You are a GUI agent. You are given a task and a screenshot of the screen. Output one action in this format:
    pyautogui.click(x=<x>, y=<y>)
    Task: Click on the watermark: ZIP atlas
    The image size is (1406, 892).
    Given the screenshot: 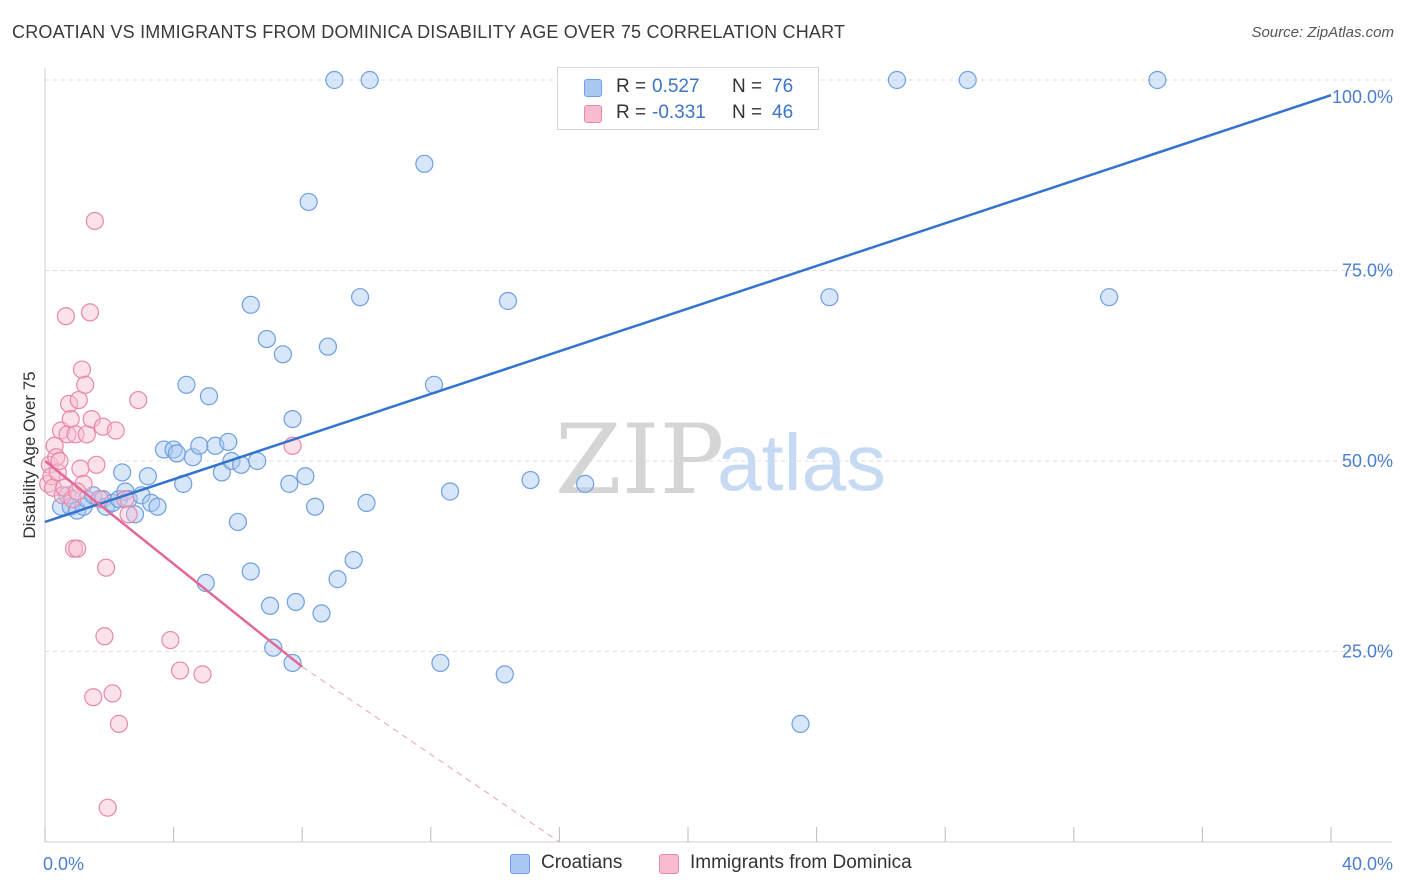 What is the action you would take?
    pyautogui.click(x=720, y=460)
    